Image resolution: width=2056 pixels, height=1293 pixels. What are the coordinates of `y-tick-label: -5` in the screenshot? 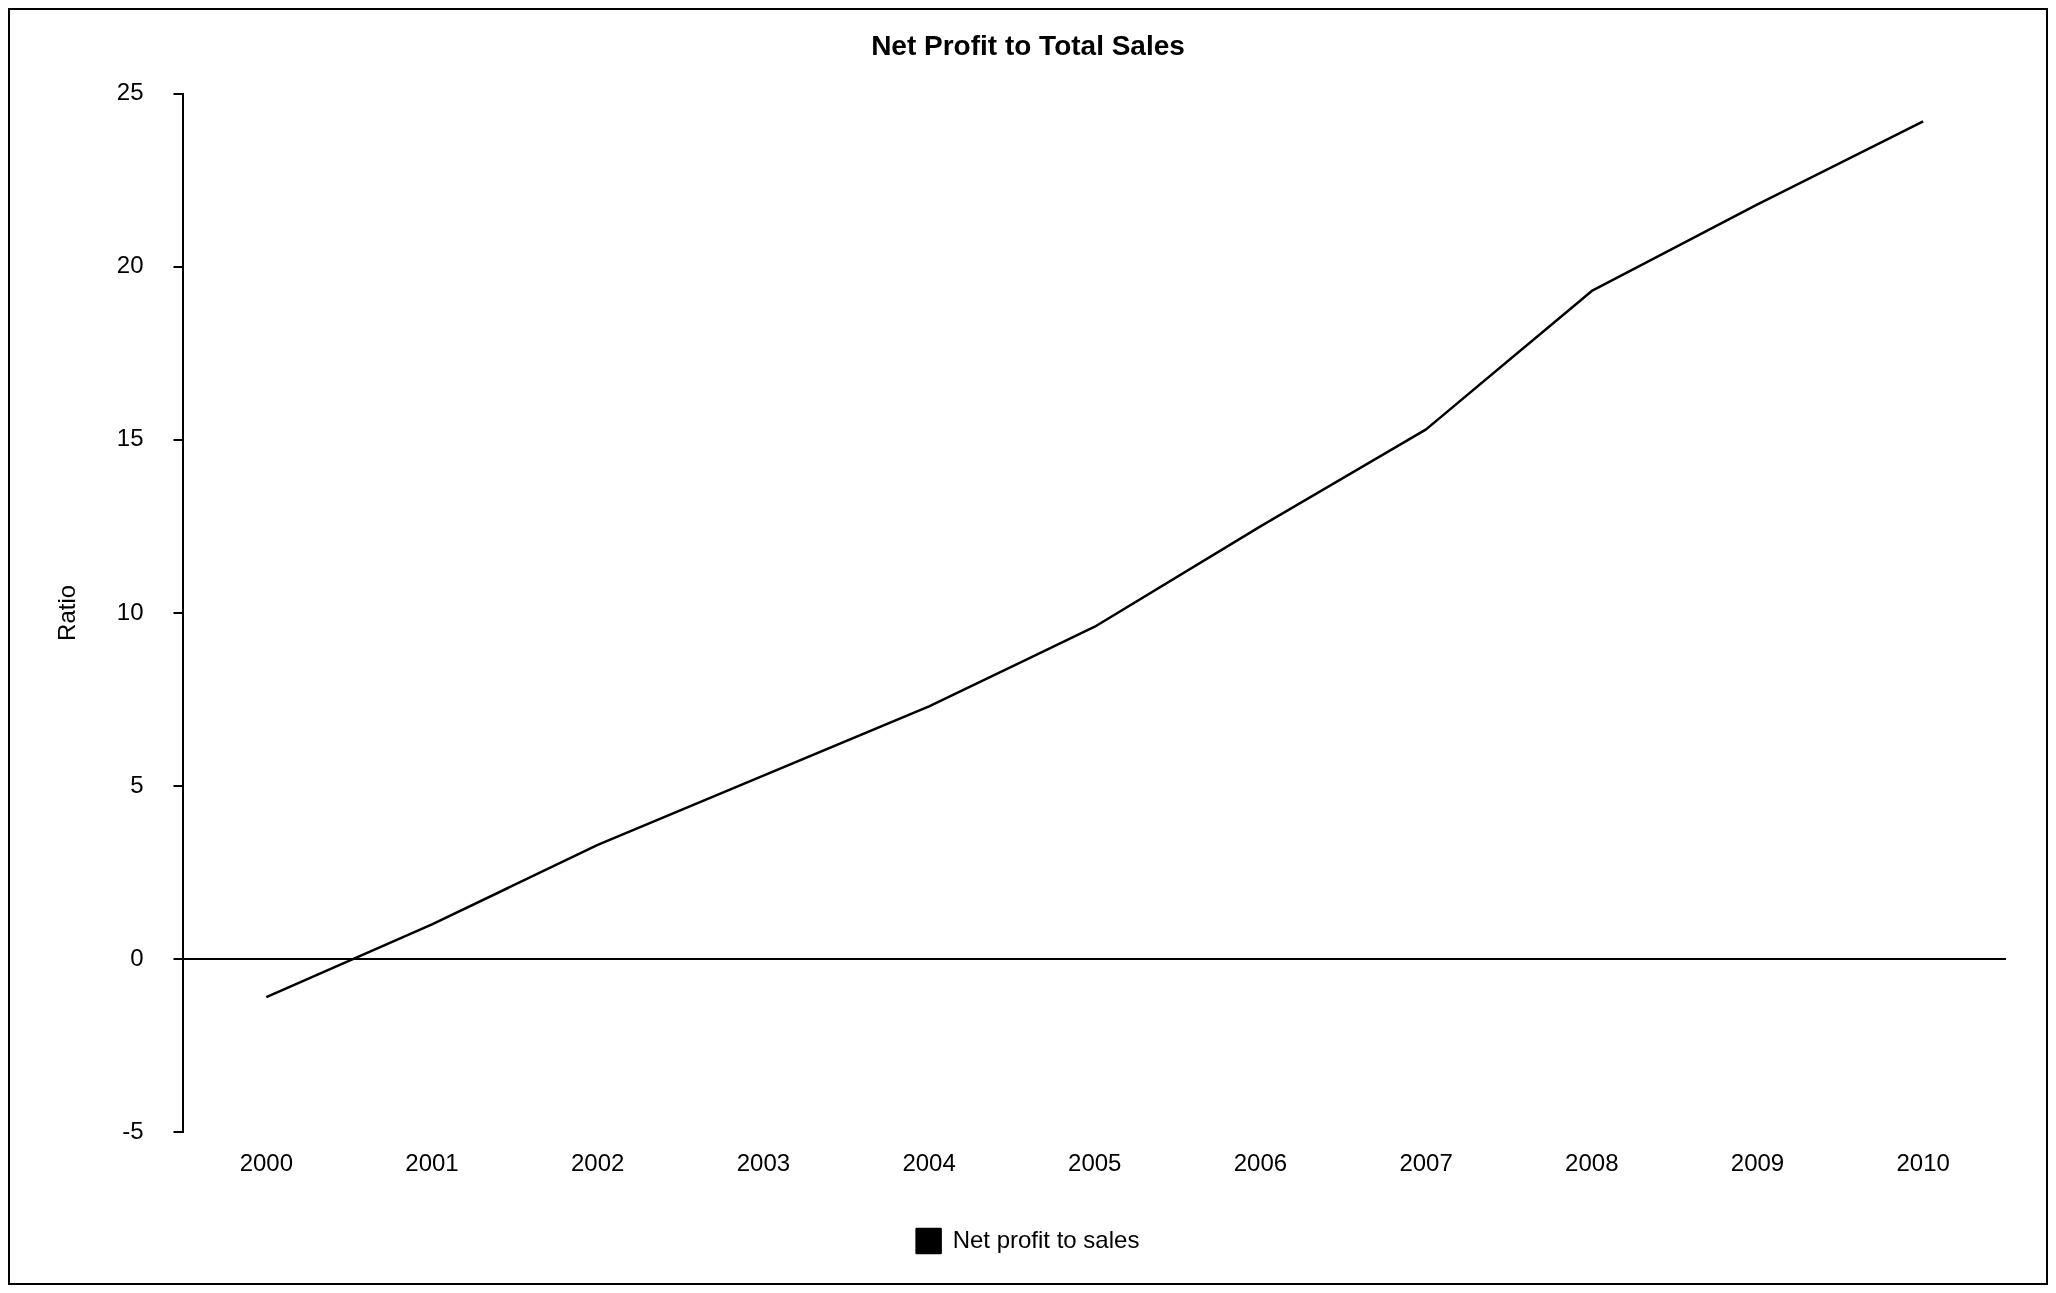 It's located at (133, 1130).